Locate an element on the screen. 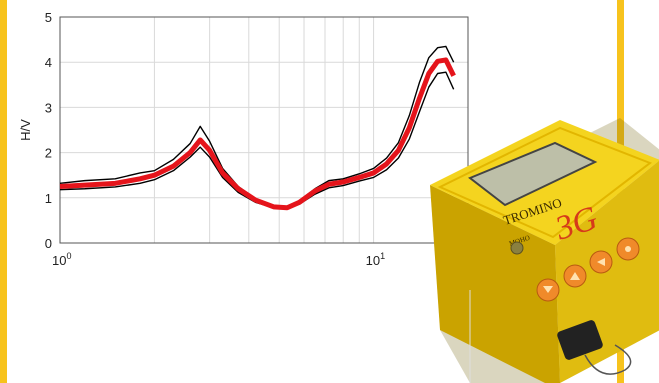 The image size is (659, 383). lcd-screen is located at coordinates (533, 174).